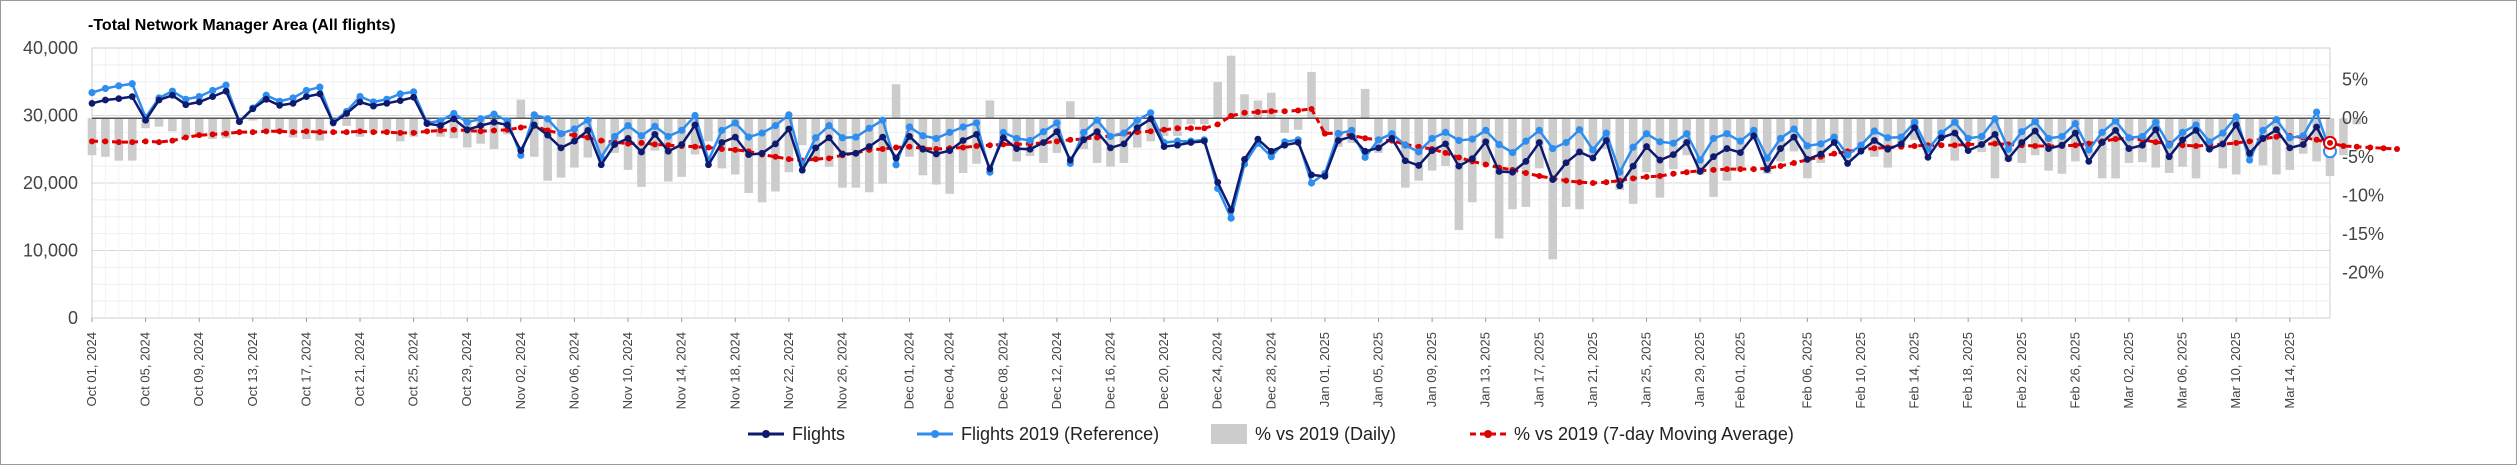 The height and width of the screenshot is (465, 2517). Describe the element at coordinates (2330, 142) in the screenshot. I see `end-marker-pct-ma-dot` at that location.